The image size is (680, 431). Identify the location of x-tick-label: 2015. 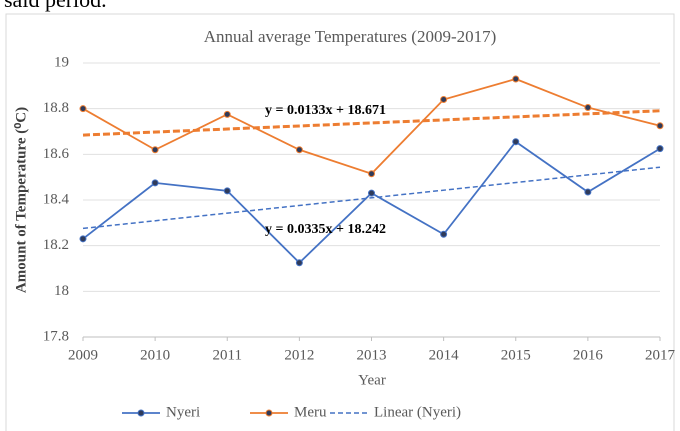
(516, 355).